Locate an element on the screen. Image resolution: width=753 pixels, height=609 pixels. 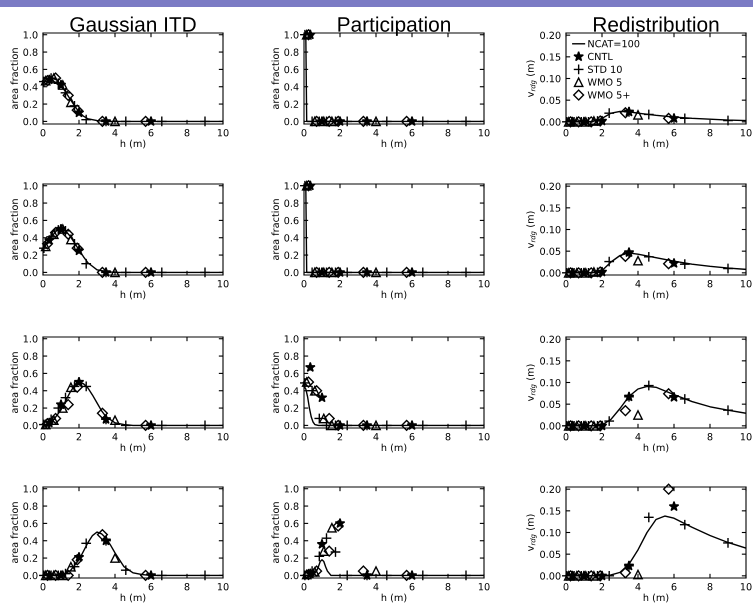
y-tick-label: 0.20 is located at coordinates (550, 186).